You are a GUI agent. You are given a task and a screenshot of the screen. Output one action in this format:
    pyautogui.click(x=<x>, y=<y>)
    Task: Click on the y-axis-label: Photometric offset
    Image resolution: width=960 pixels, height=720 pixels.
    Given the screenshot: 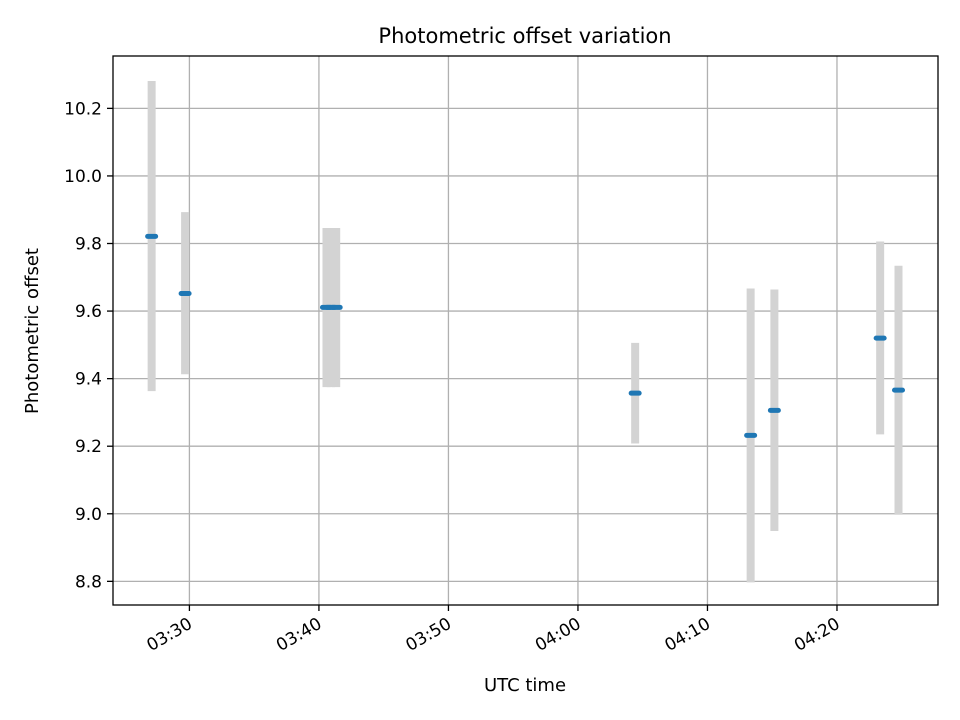 What is the action you would take?
    pyautogui.click(x=32, y=331)
    